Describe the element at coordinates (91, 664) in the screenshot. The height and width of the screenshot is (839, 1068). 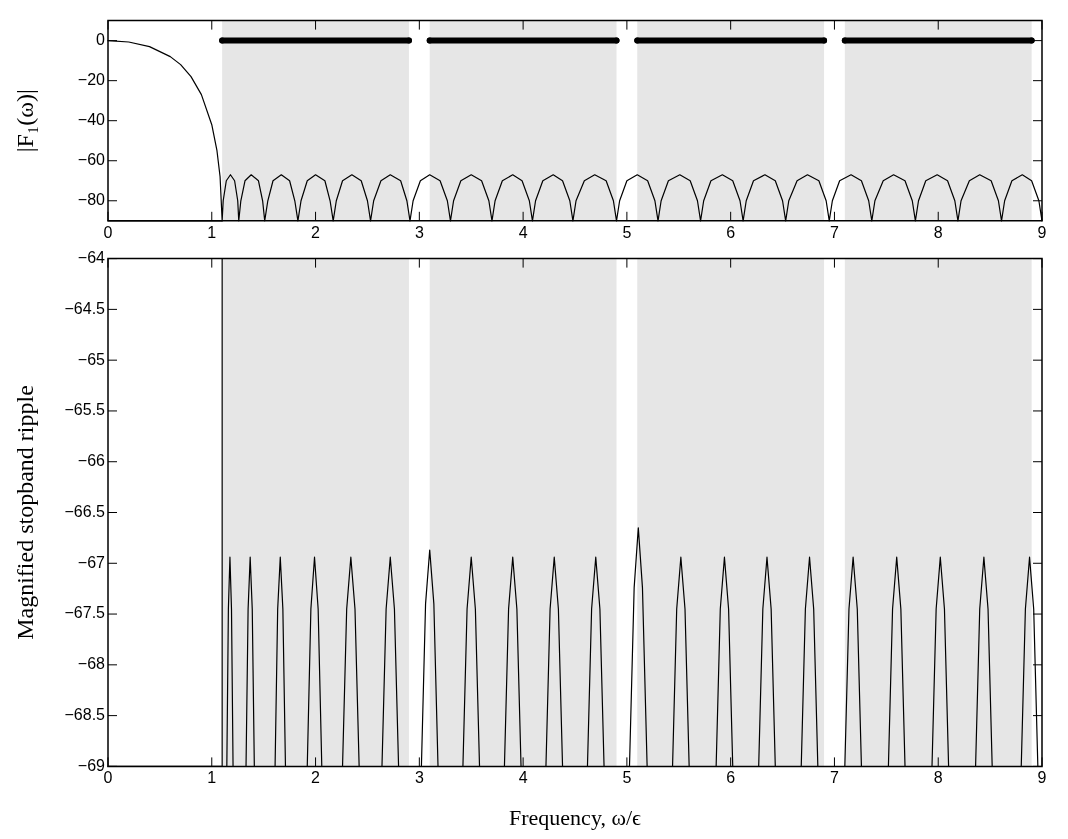
I see `y-tick-label: −68` at that location.